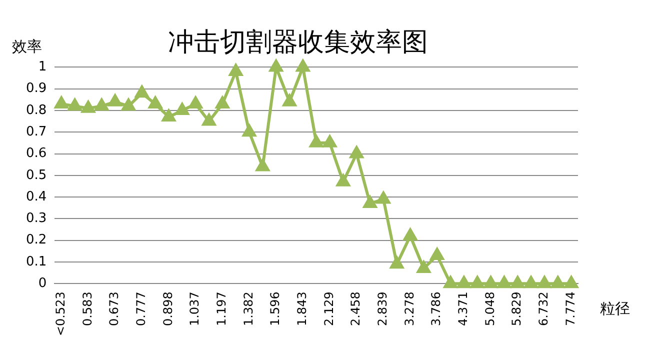 This screenshot has height=347, width=646. Describe the element at coordinates (517, 309) in the screenshot. I see `x-tick-label: 5.829` at that location.